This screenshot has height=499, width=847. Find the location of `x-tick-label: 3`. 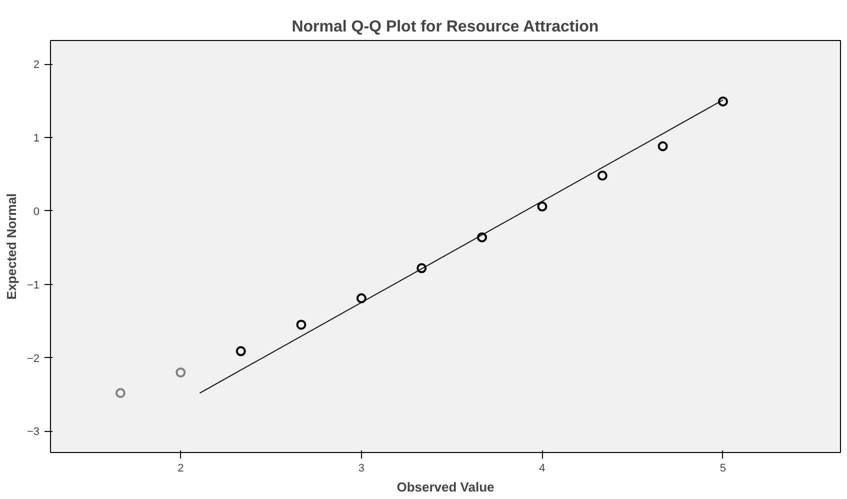

x-tick-label: 3 is located at coordinates (361, 468).